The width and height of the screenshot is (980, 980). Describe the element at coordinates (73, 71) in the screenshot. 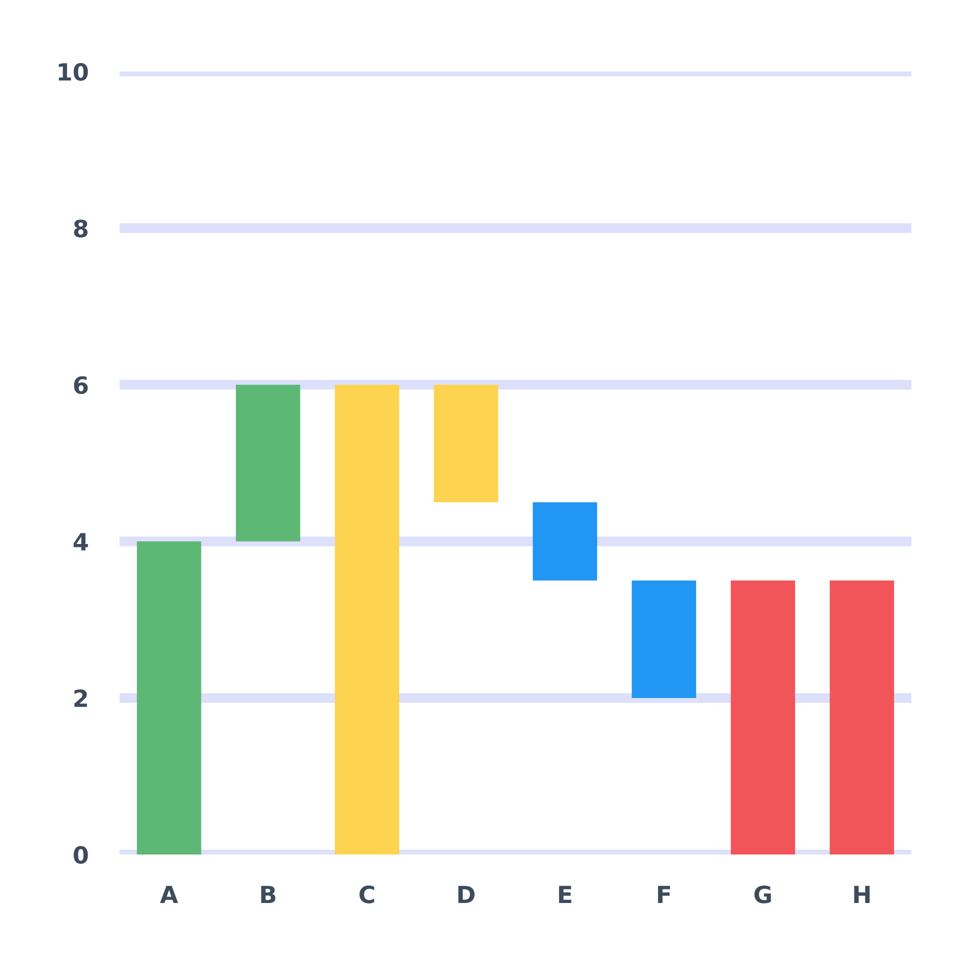

I see `y-tick-label: 10` at that location.